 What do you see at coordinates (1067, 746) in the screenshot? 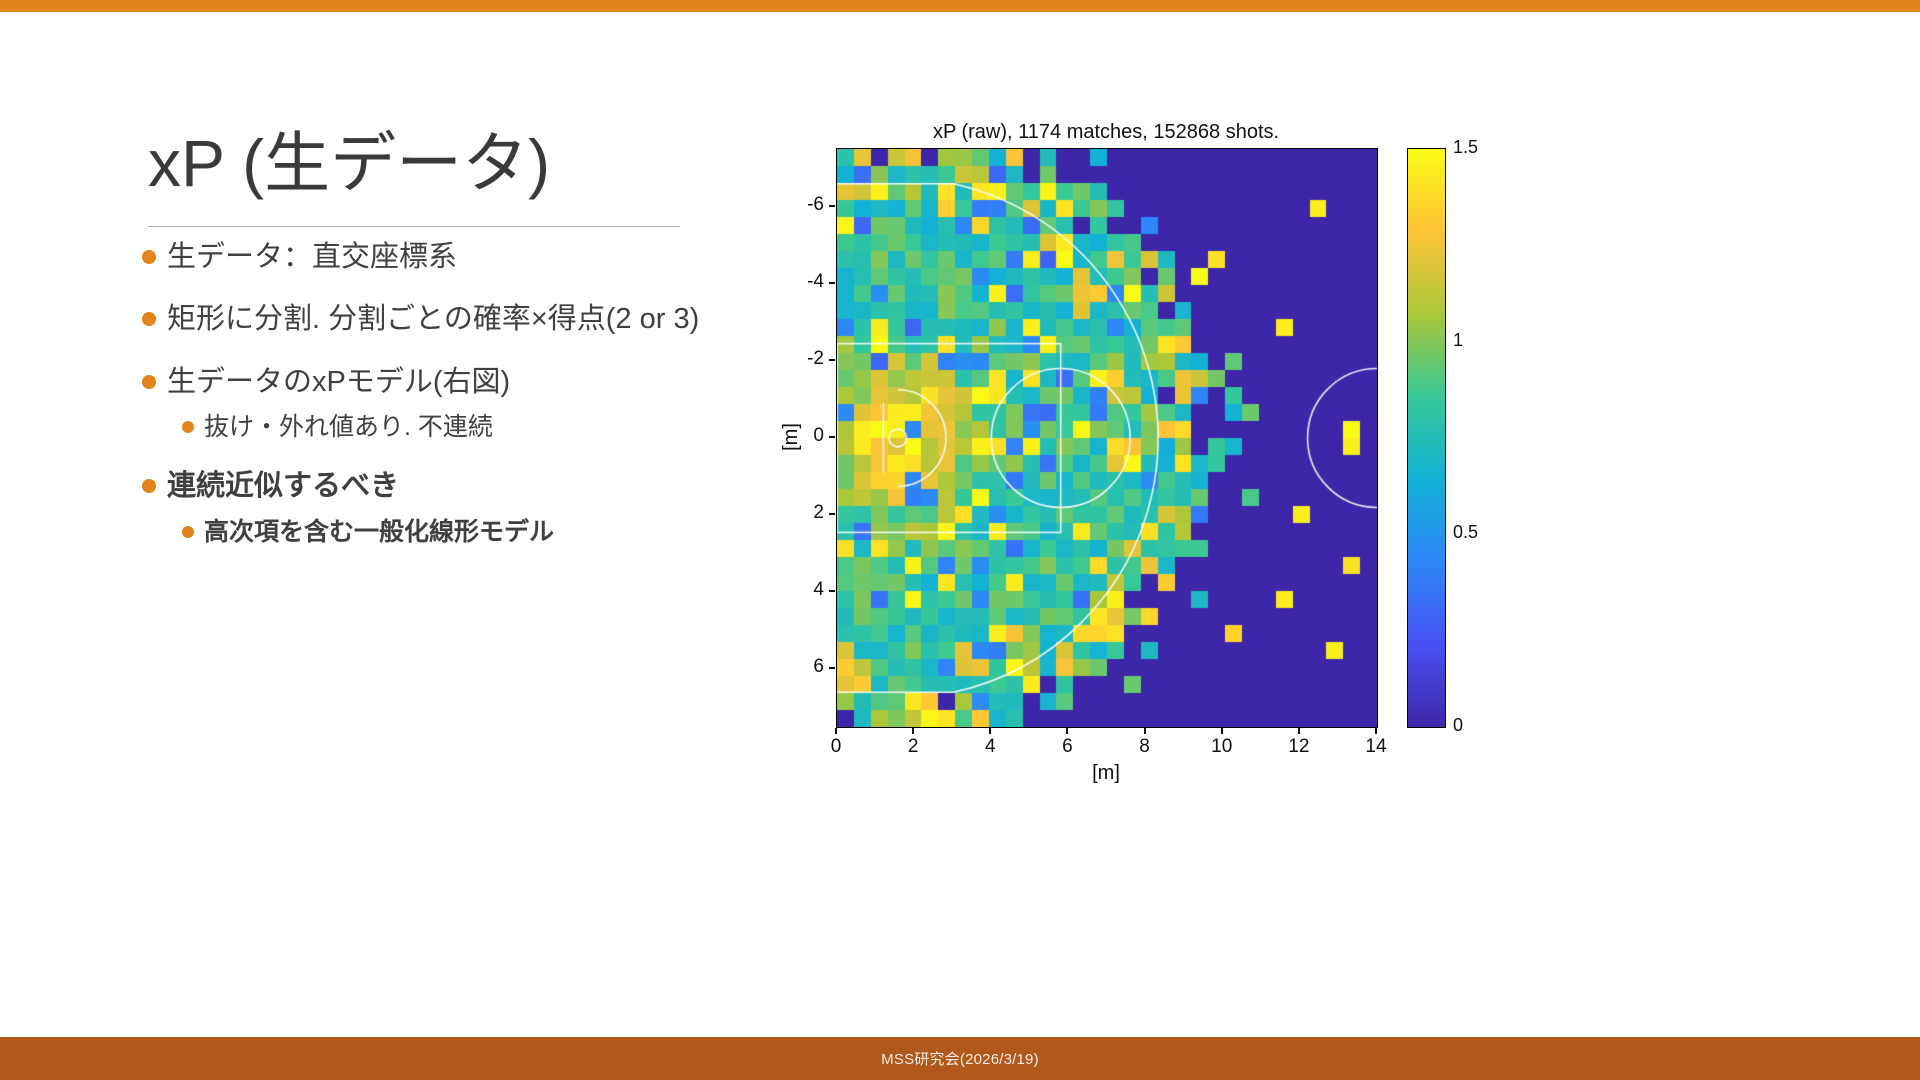
I see `x-tick-label: 6` at bounding box center [1067, 746].